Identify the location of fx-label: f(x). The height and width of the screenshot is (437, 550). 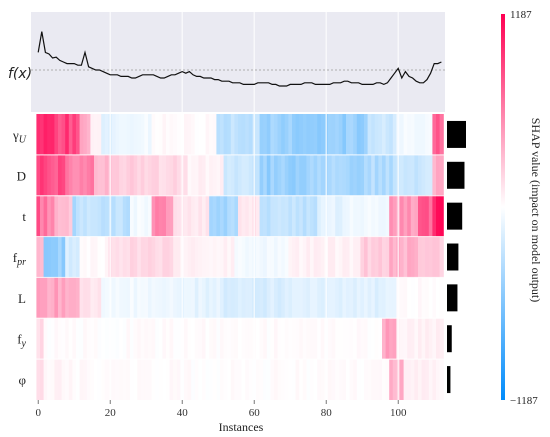
(20, 74).